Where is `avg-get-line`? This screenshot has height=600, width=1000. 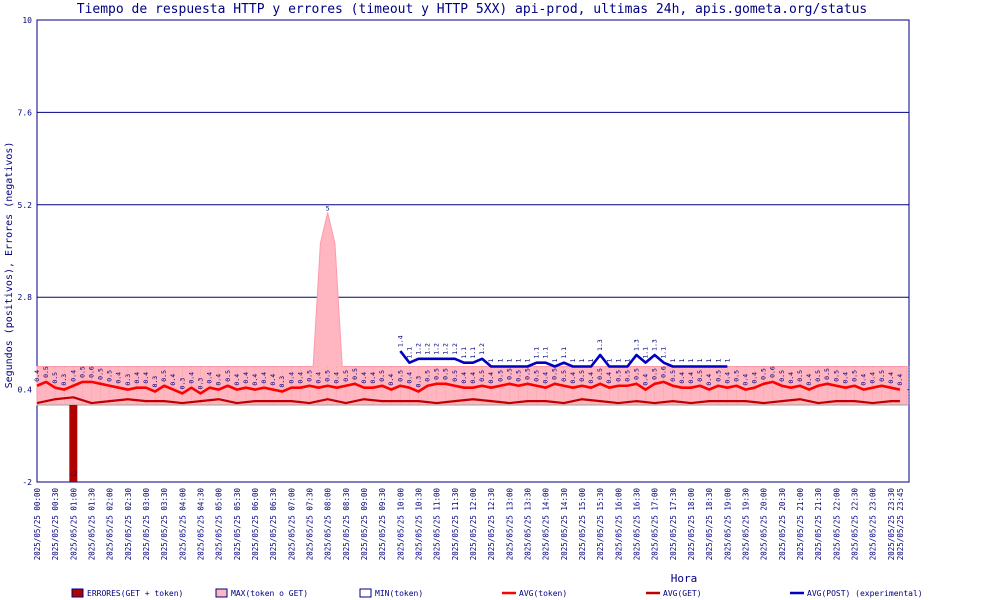 avg-get-line is located at coordinates (468, 400).